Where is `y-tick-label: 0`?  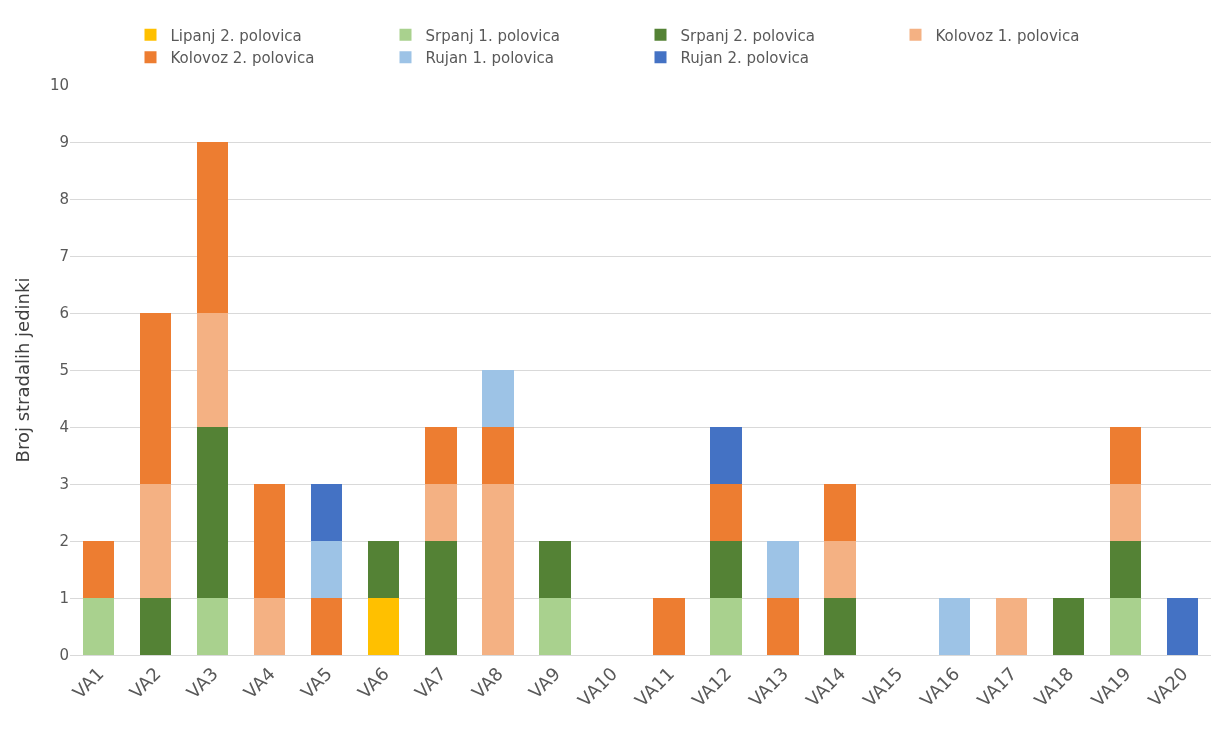
y-tick-label: 0 is located at coordinates (64, 655).